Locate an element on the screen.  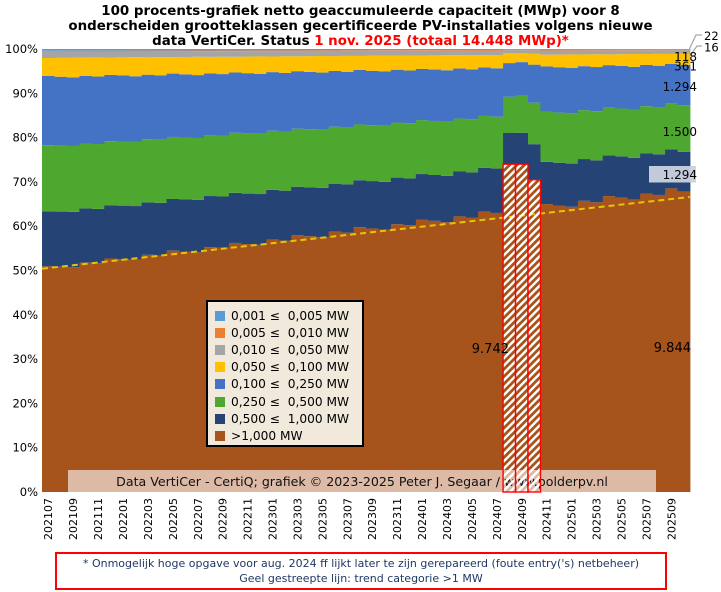
legend-label: 0,050 ≤ 0,100 MW is located at coordinates (290, 367).